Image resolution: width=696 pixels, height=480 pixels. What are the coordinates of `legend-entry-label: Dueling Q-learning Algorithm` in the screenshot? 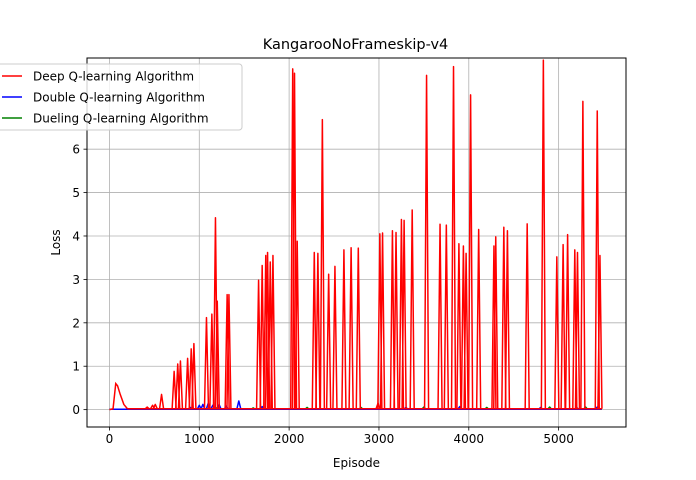 It's located at (121, 119).